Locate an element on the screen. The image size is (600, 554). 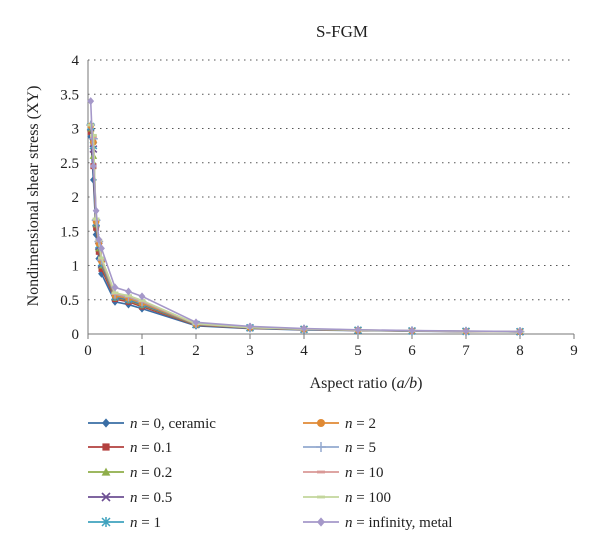
legend-item: n = 100 is located at coordinates (347, 498).